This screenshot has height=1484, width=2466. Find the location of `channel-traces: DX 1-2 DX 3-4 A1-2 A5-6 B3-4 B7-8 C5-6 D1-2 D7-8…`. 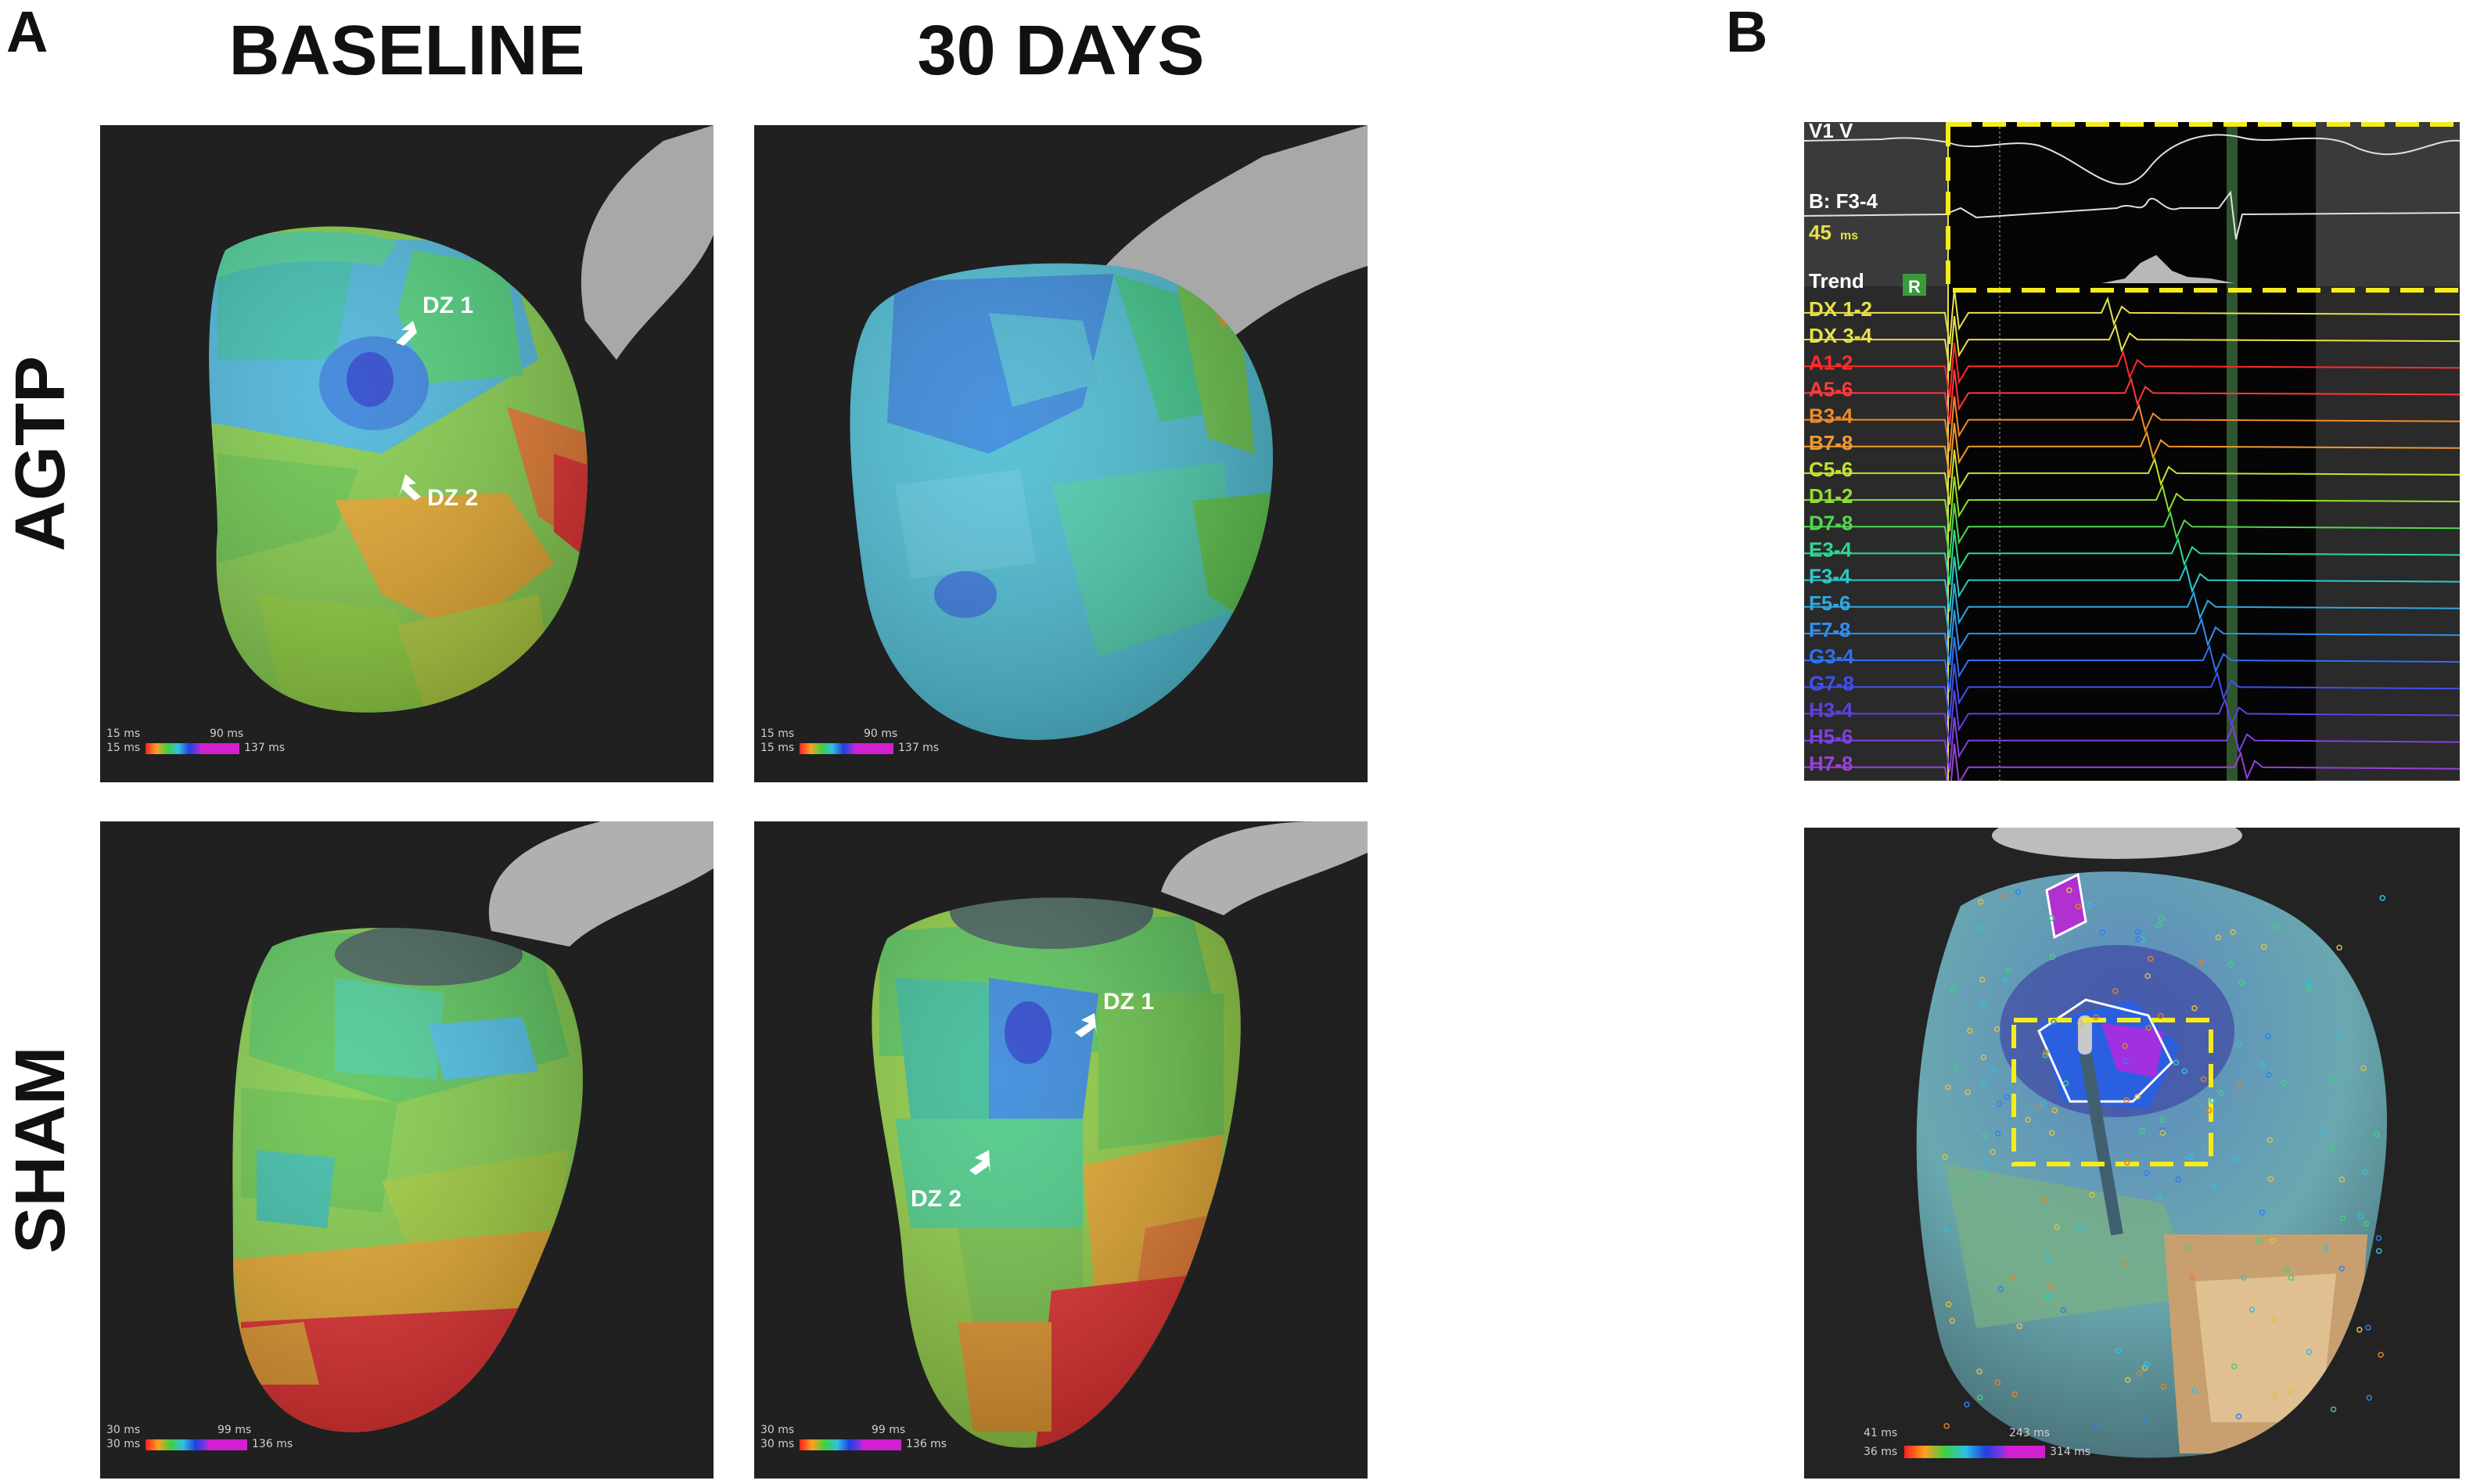

channel-traces: DX 1-2 DX 3-4 A1-2 A5-6 B3-4 B7-8 C5-6 D1-2 D7-8… is located at coordinates (2132, 535).